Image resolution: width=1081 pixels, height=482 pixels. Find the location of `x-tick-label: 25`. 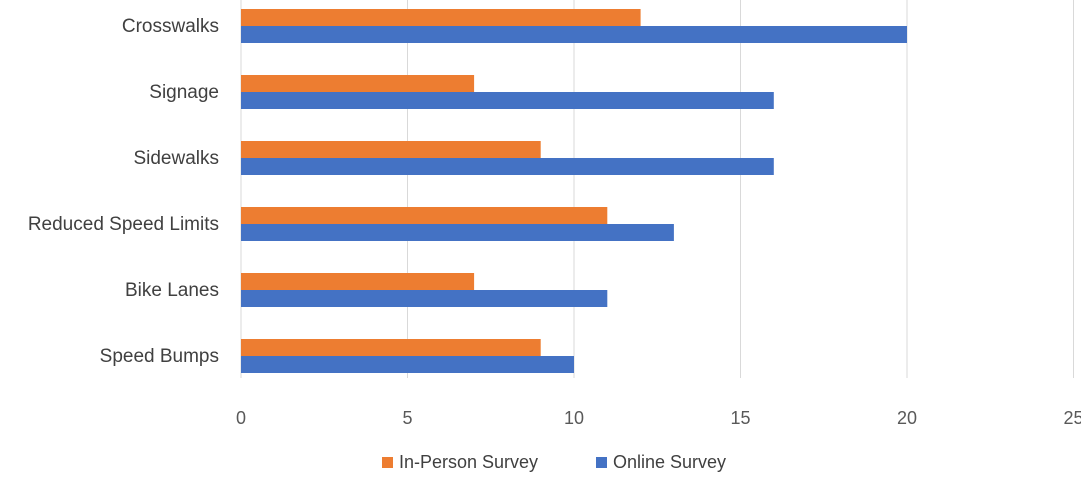

x-tick-label: 25 is located at coordinates (1072, 418).